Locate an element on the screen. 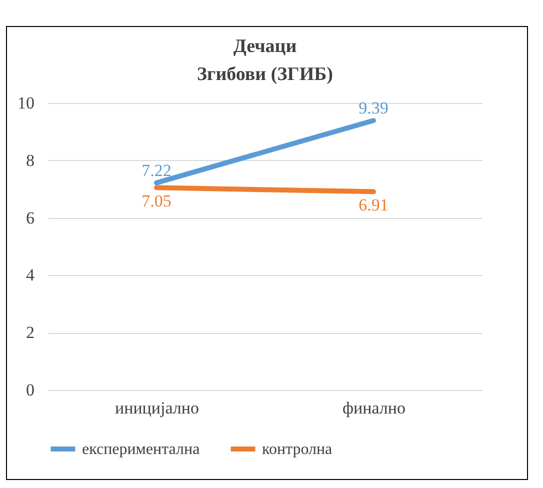  x-tick-label: финално is located at coordinates (374, 408).